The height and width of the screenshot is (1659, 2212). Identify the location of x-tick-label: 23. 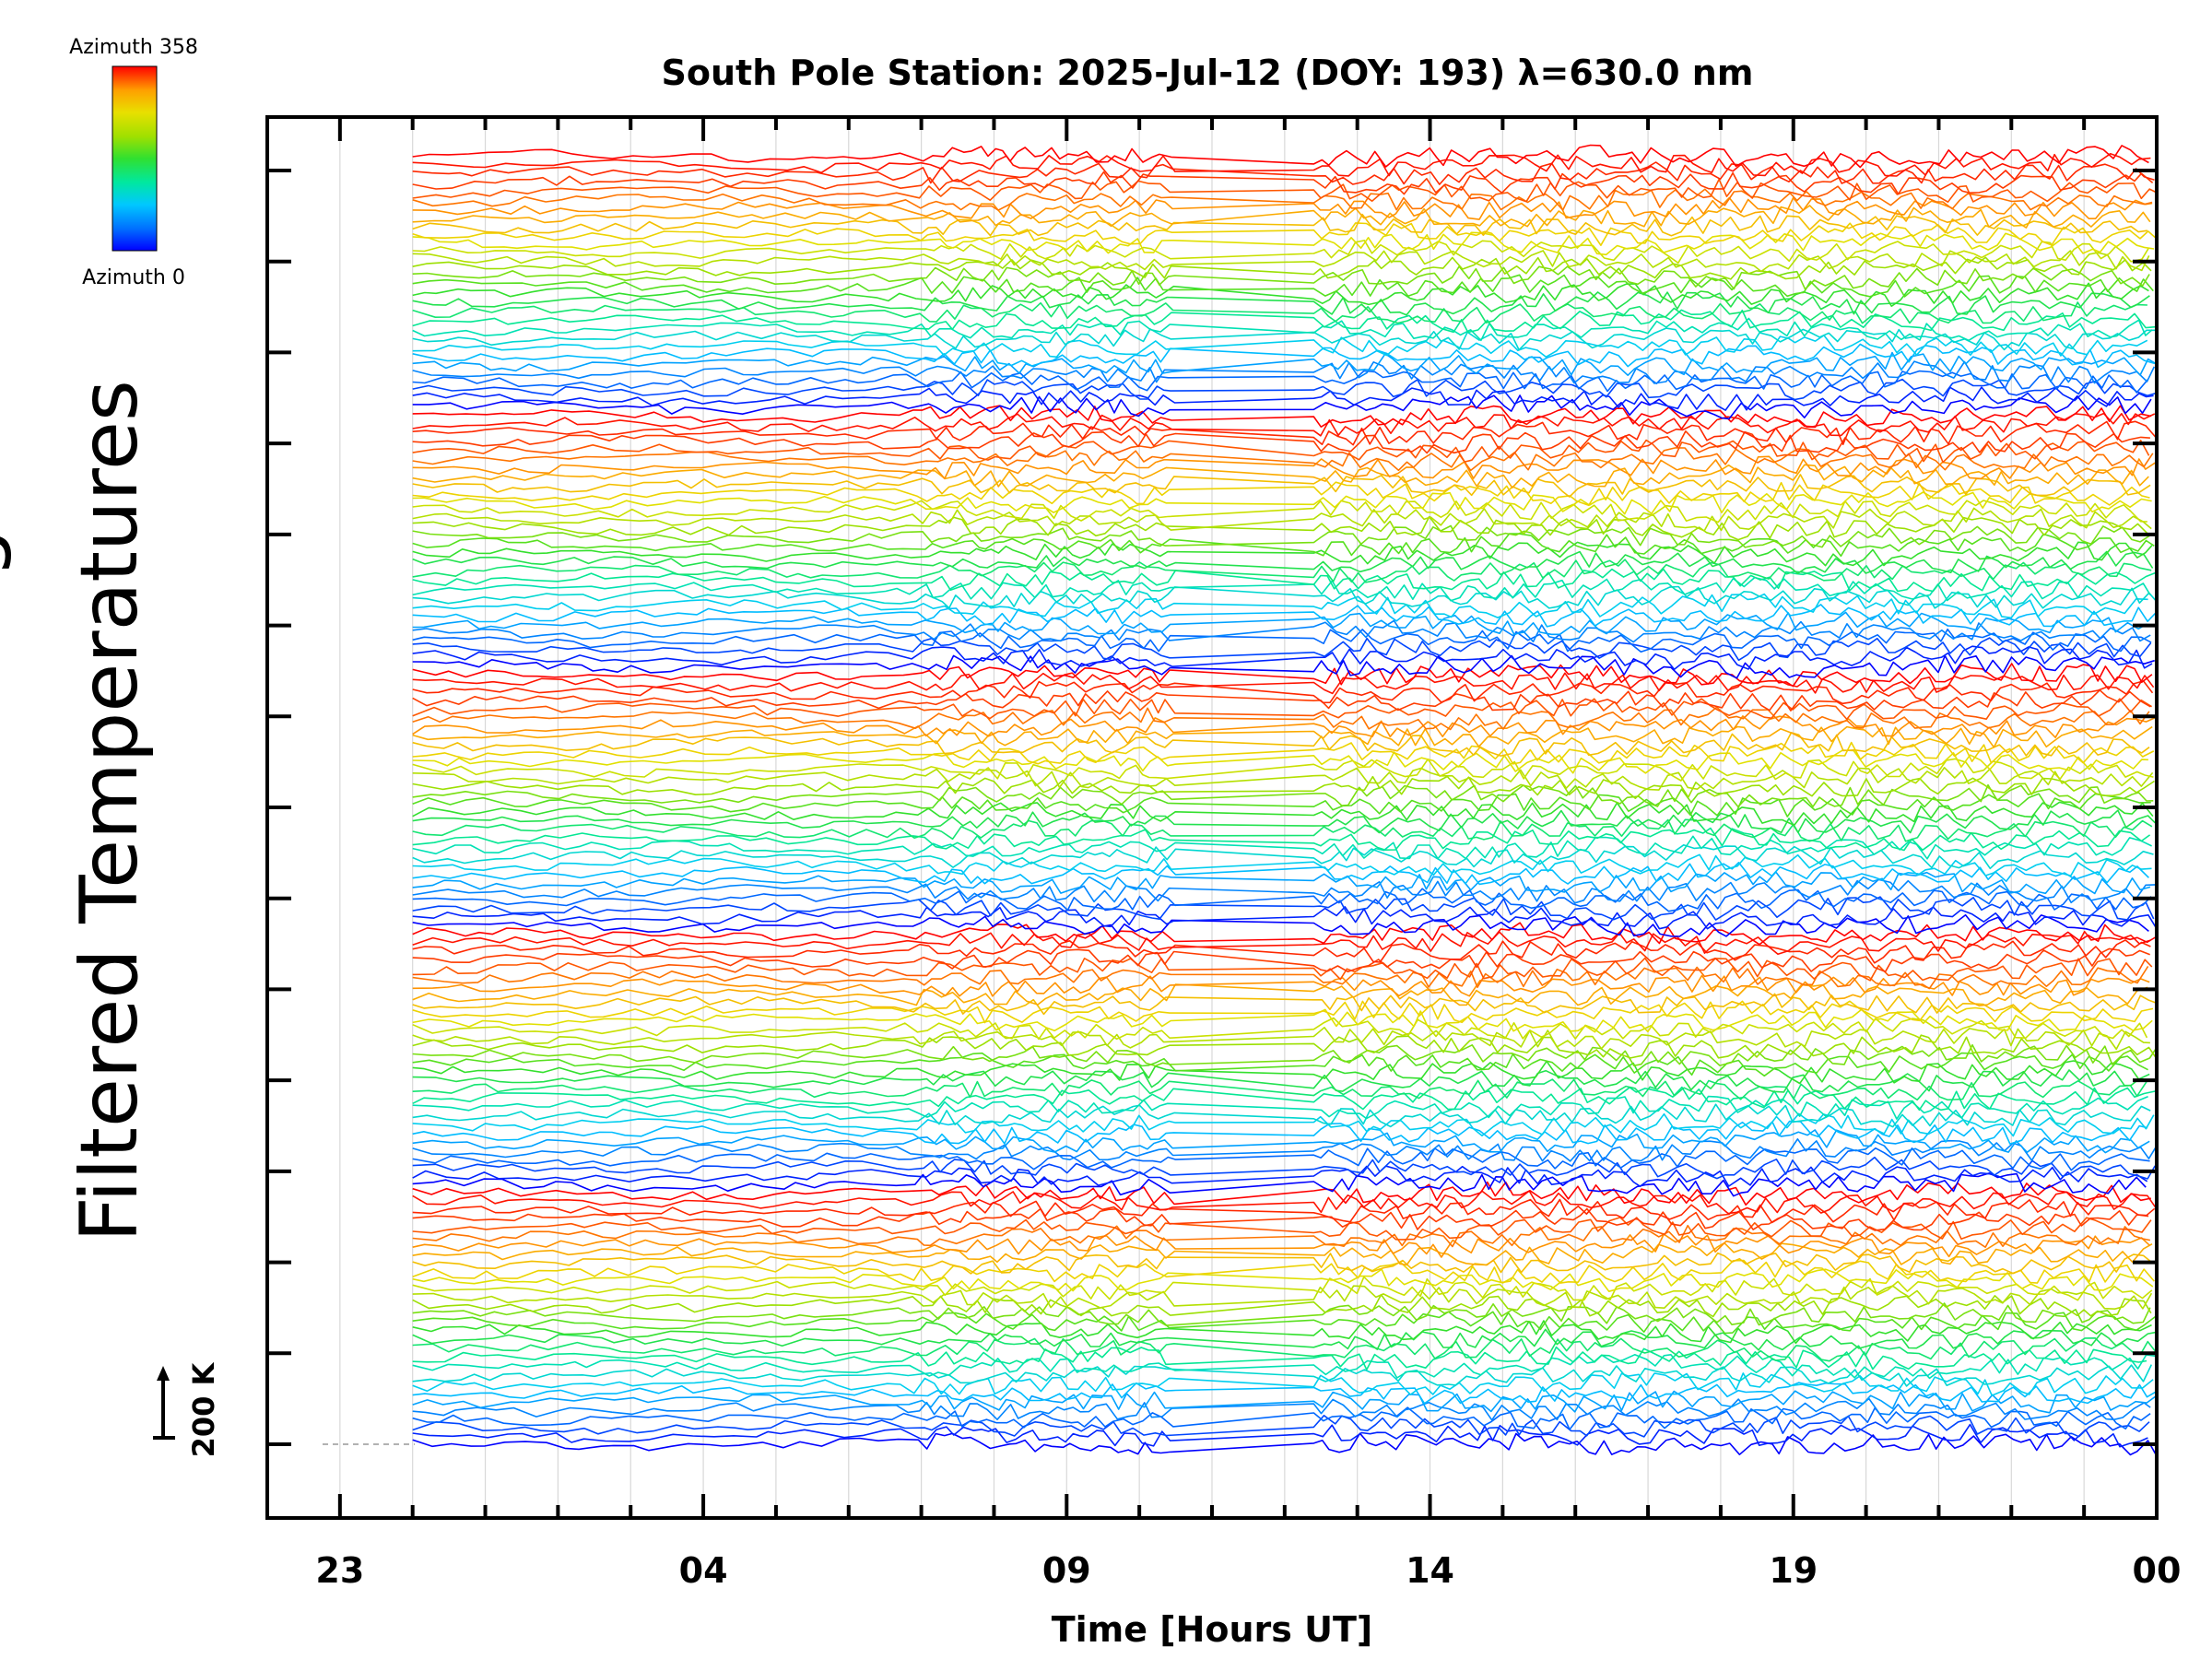
(339, 1570).